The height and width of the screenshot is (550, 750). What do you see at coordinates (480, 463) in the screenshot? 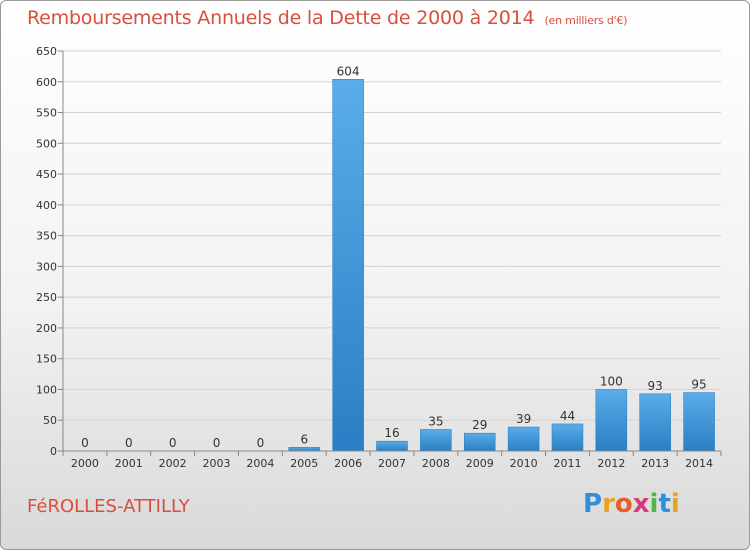
I see `x-tick-label: 2009` at bounding box center [480, 463].